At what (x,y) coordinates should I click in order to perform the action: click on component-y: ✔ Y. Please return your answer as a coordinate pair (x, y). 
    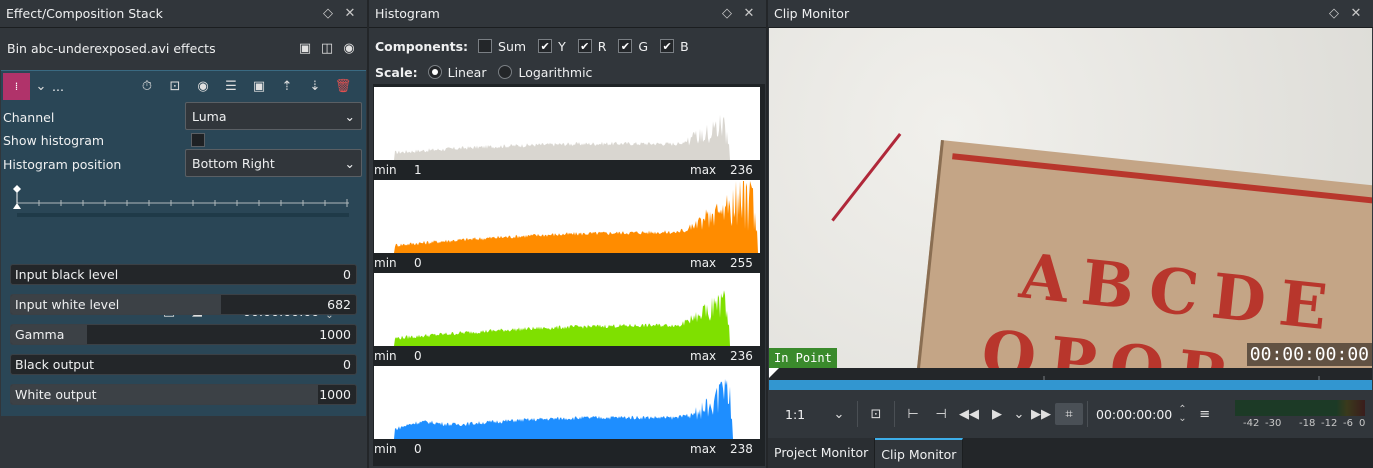
    Looking at the image, I should click on (552, 46).